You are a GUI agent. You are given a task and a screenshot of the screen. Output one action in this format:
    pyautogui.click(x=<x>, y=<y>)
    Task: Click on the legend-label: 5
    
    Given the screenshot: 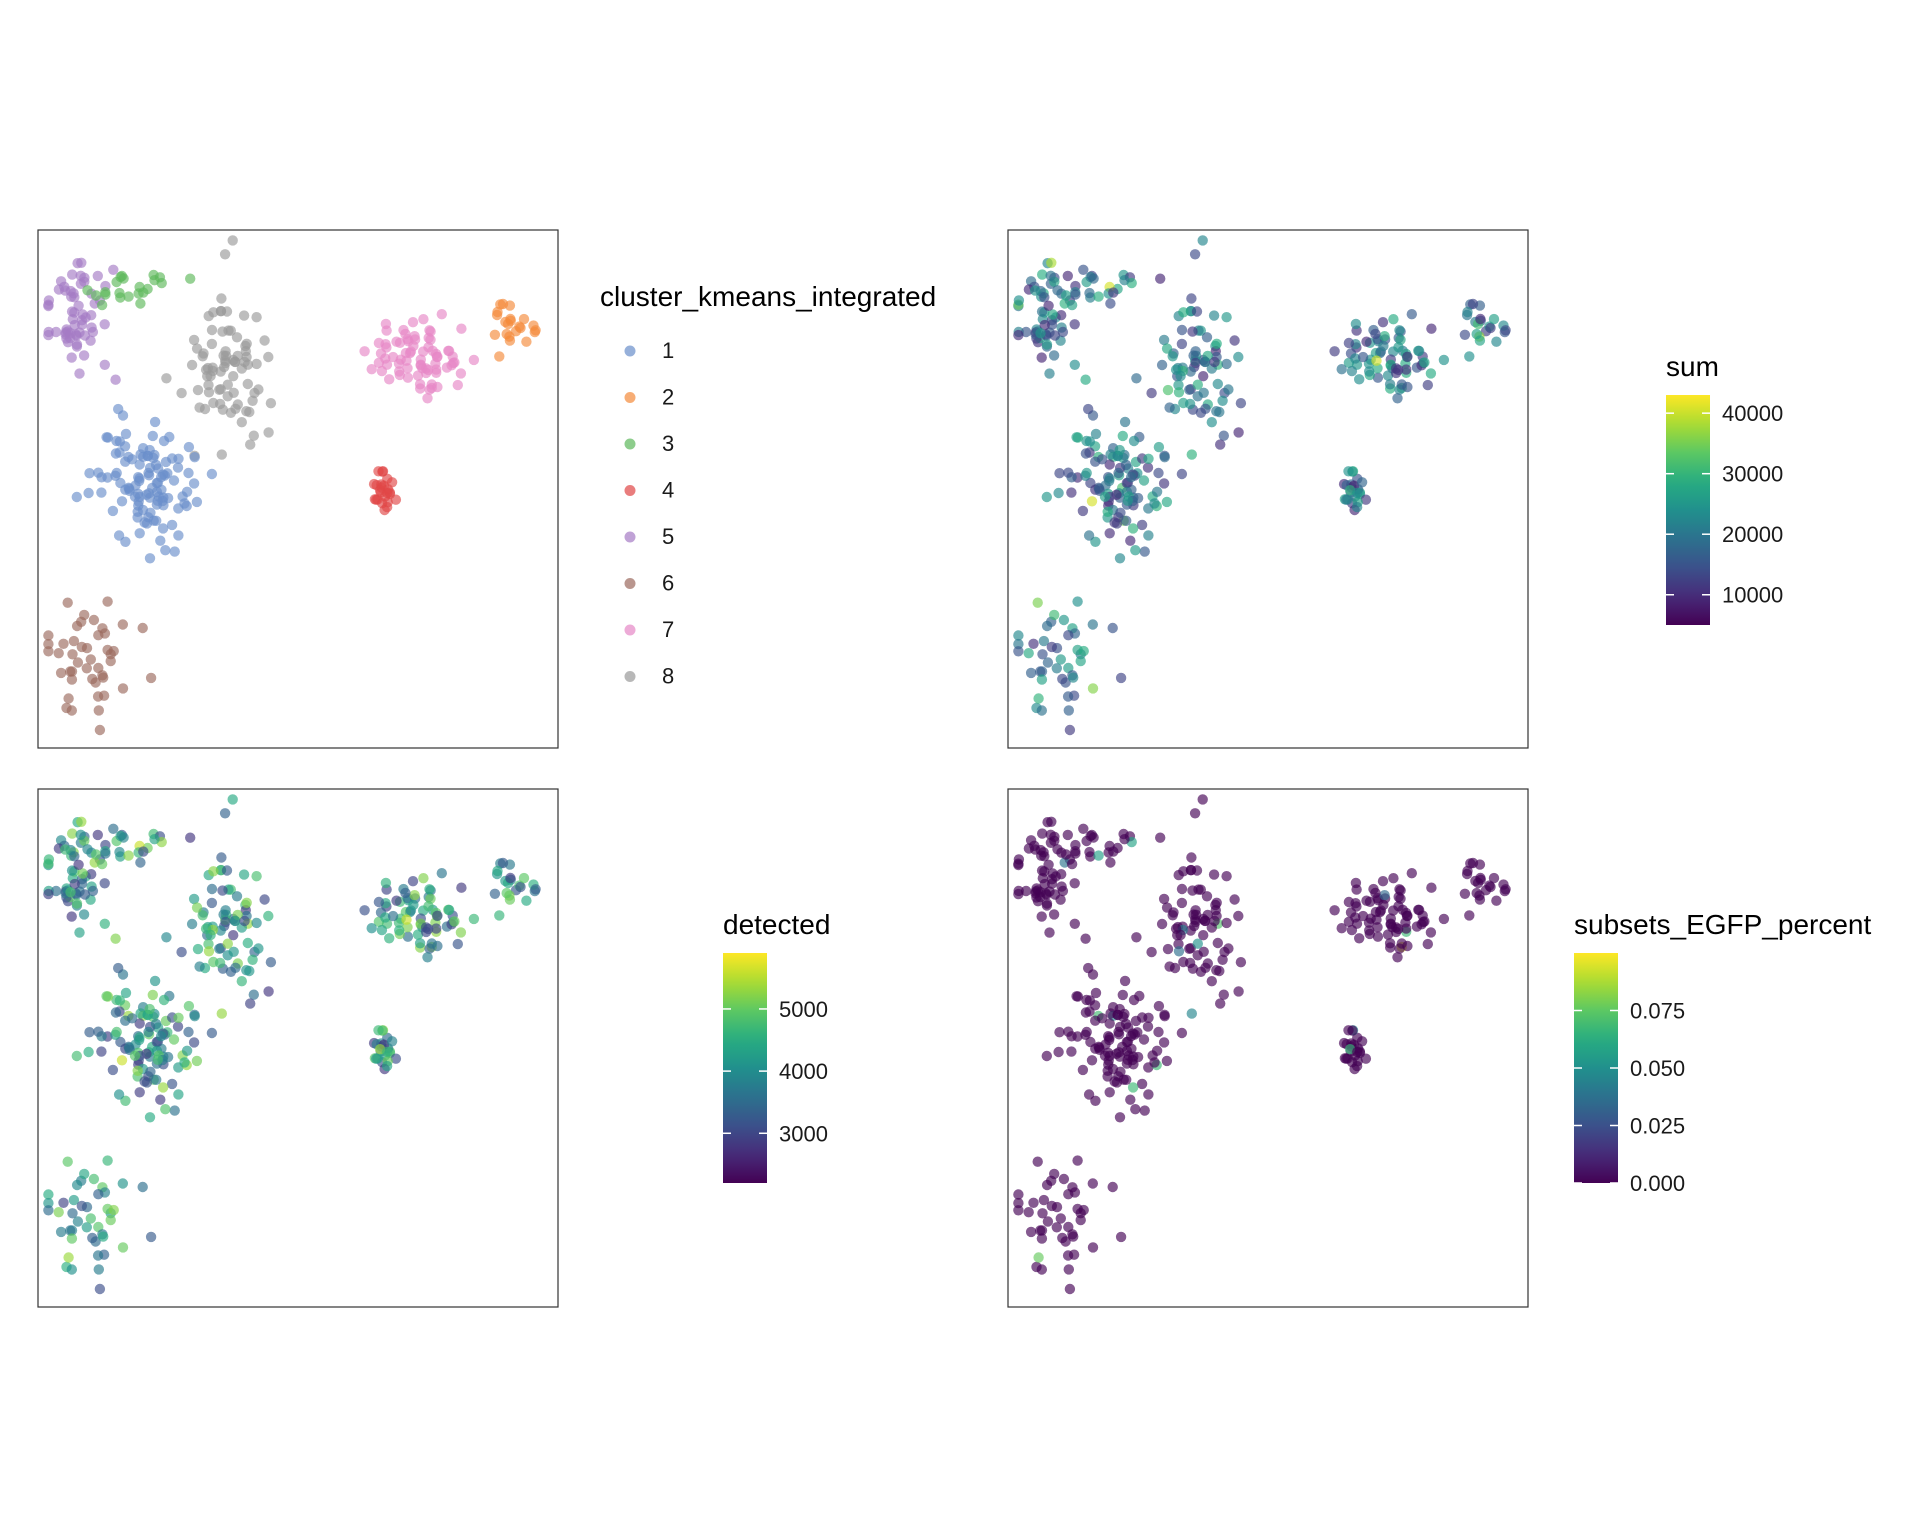 What is the action you would take?
    pyautogui.click(x=668, y=536)
    